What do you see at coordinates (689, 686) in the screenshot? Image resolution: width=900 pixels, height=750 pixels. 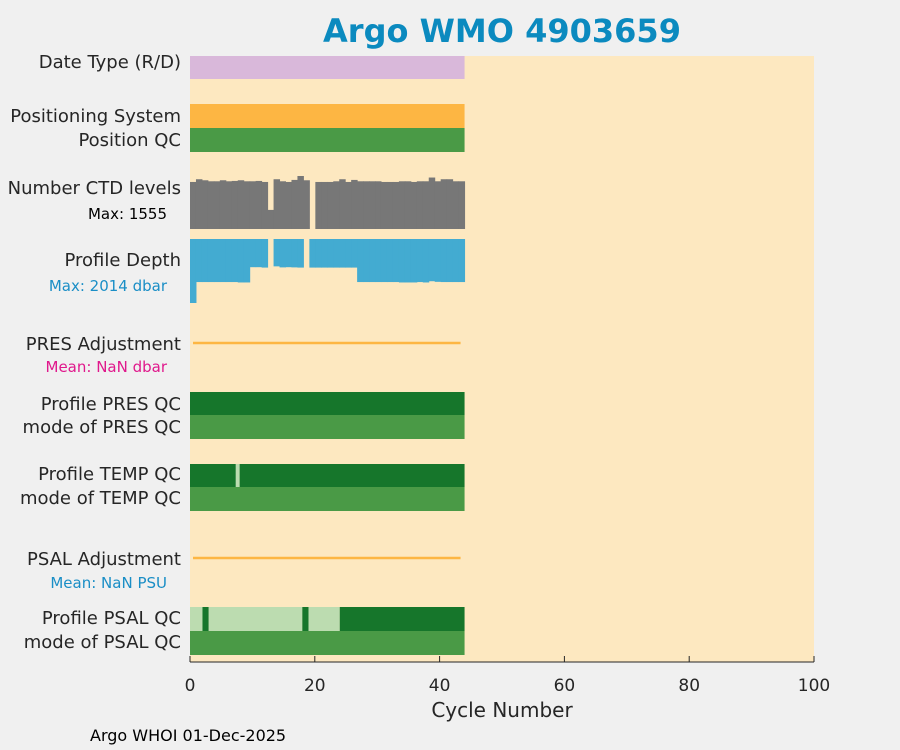 I see `x-tick-label: 80` at bounding box center [689, 686].